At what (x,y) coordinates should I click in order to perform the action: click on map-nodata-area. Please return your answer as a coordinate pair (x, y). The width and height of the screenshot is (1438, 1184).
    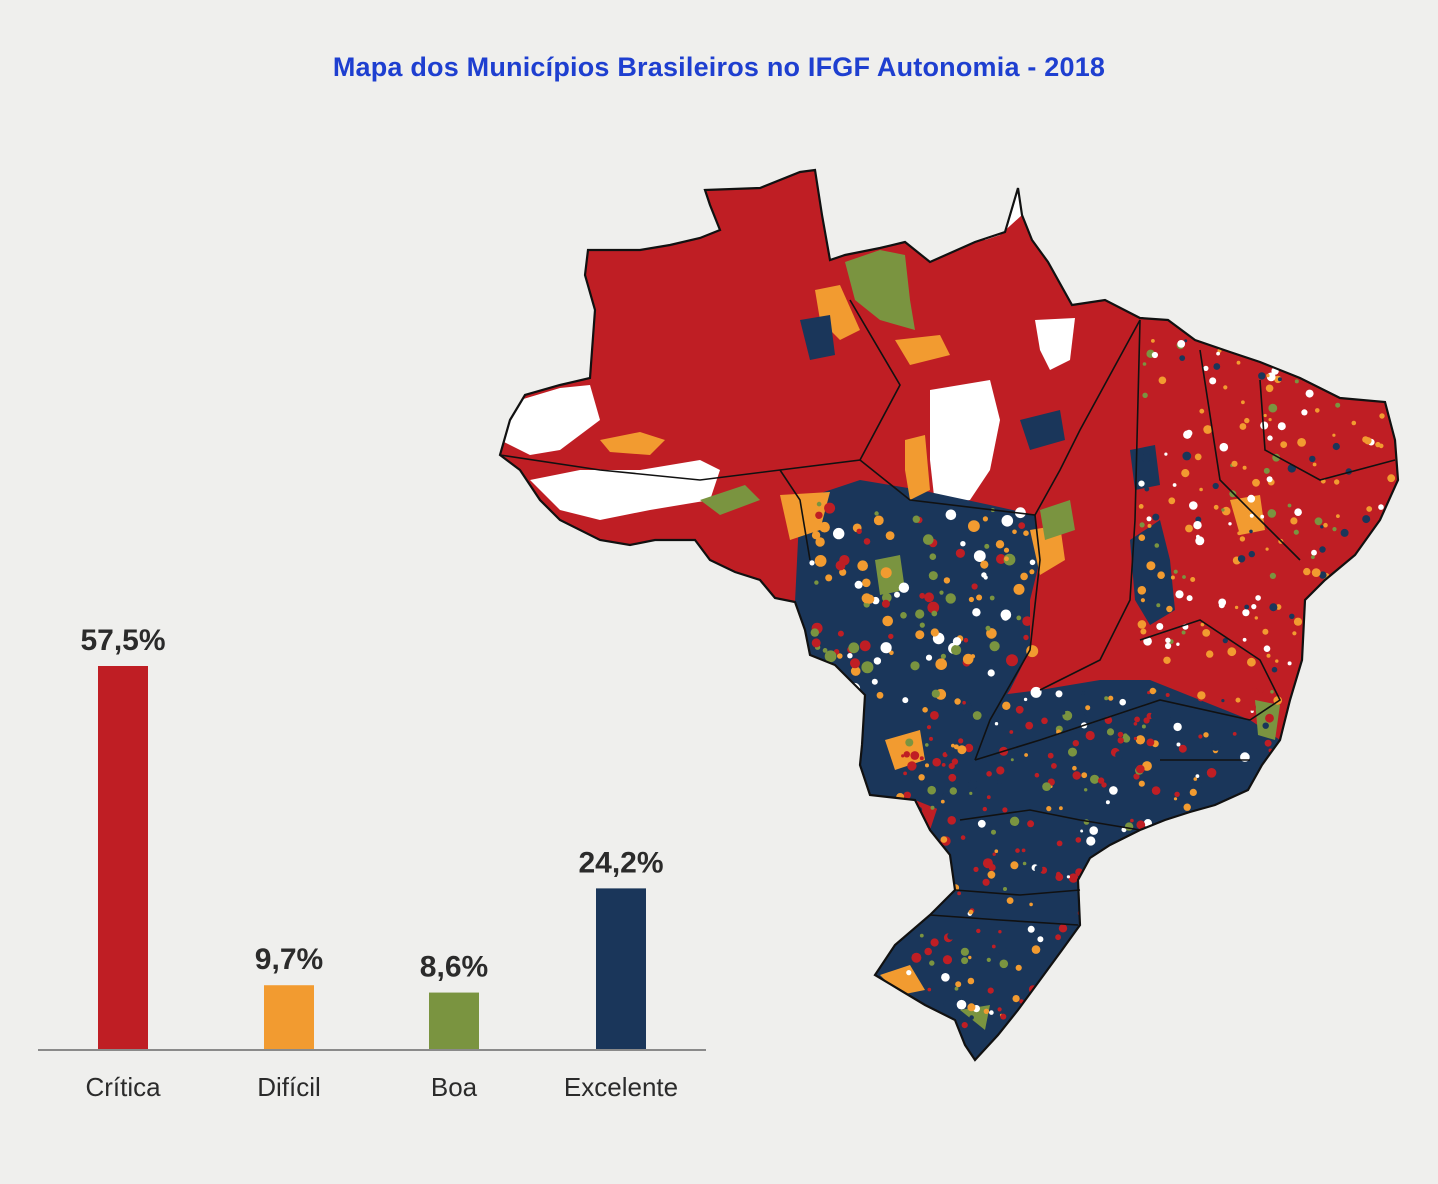
    Looking at the image, I should click on (625, 490).